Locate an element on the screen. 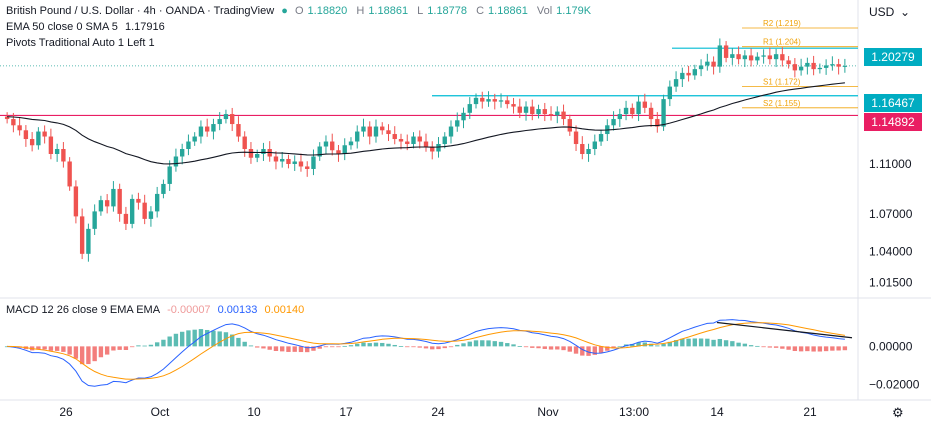 The height and width of the screenshot is (425, 931). pivots-legend: Pivots Traditional Auto 1 Left 1 is located at coordinates (80, 43).